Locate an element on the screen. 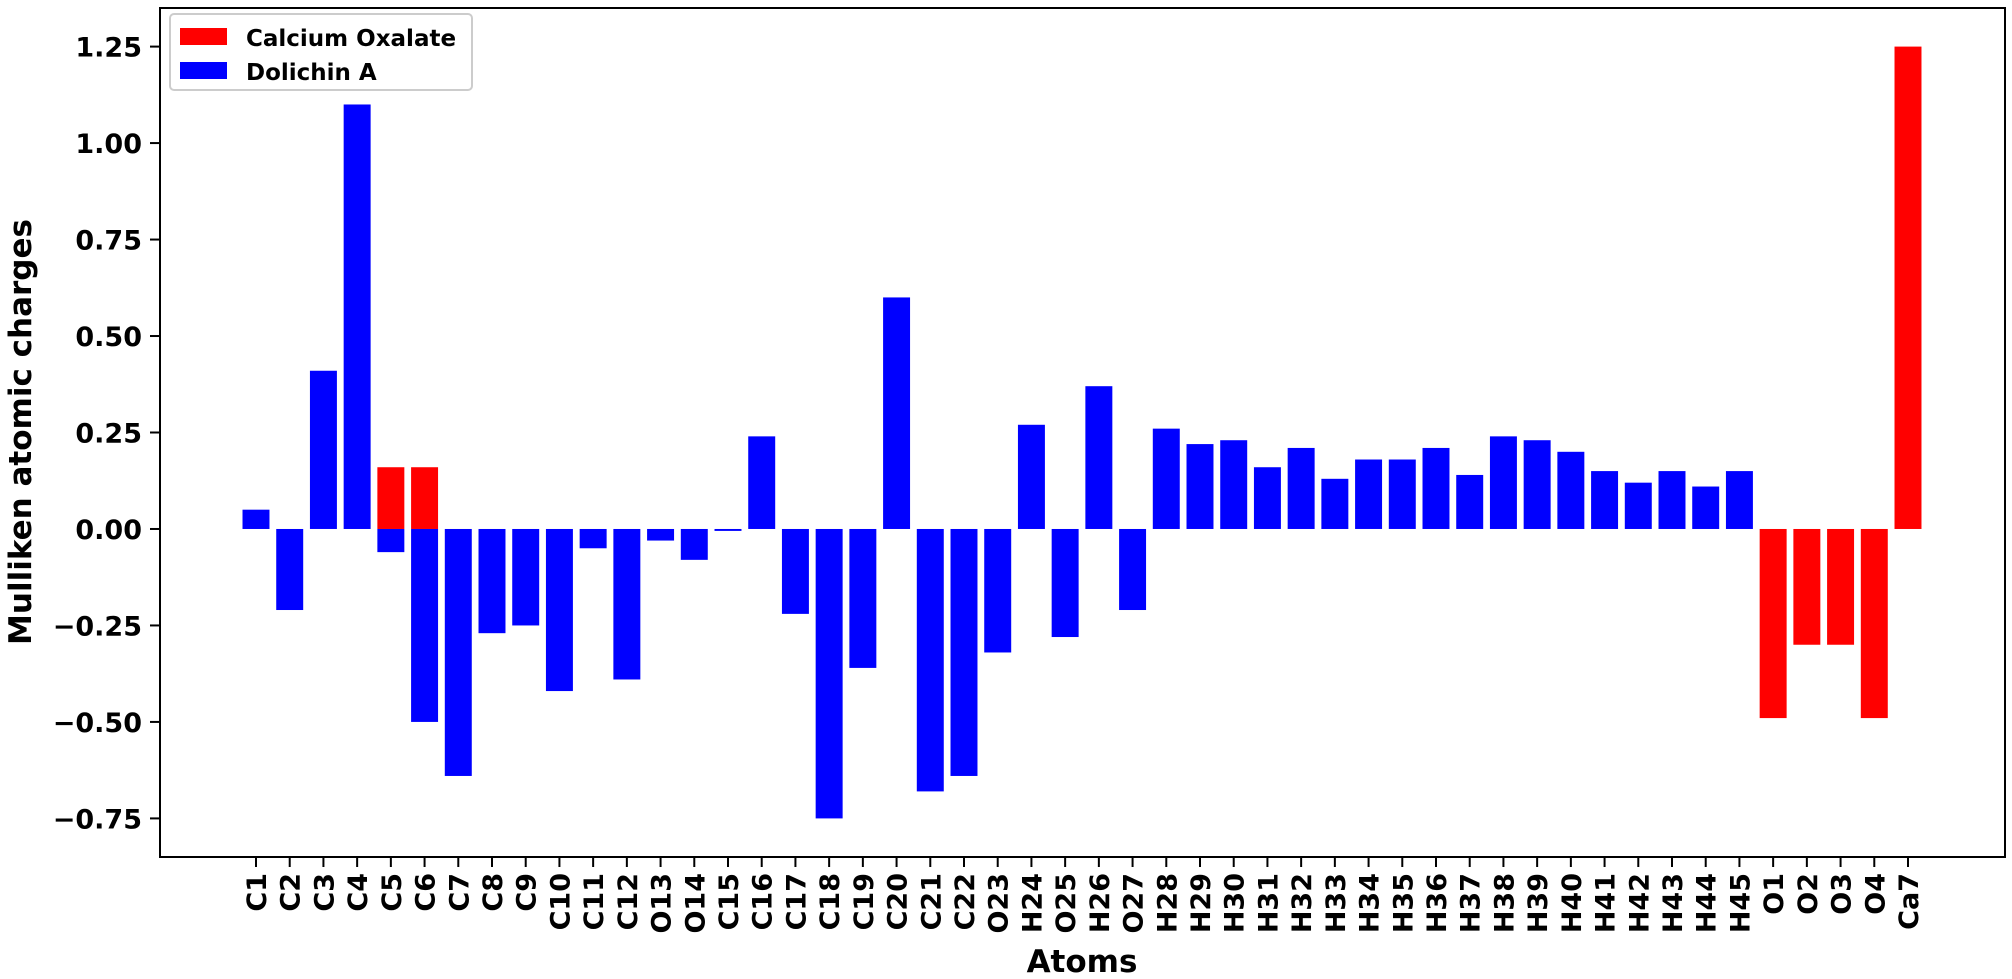  bar-calcium-oxalate-ca7 is located at coordinates (1908, 287).